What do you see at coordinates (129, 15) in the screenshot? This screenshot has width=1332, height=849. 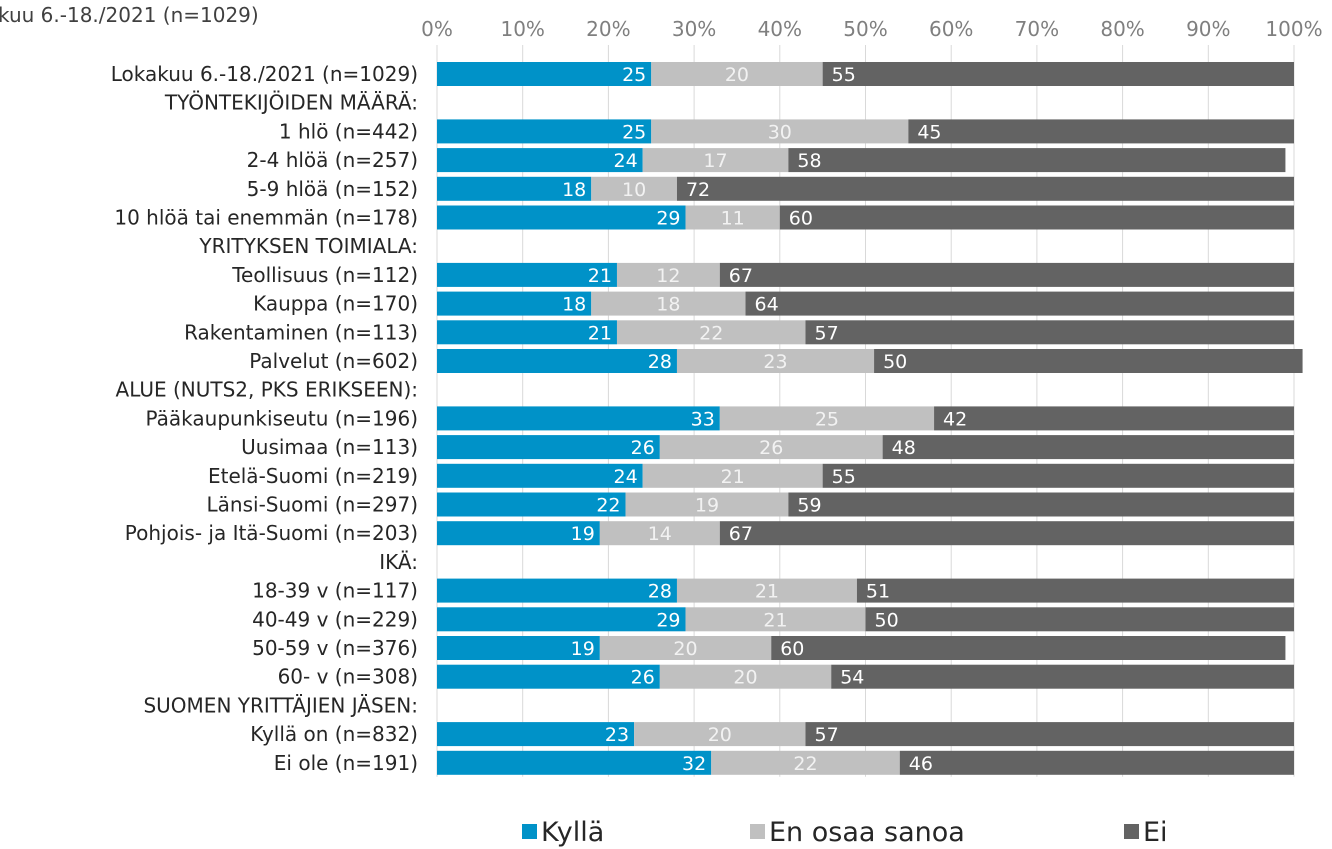 I see `chart-title: kuu 6.-18./2021 (n=1029)` at bounding box center [129, 15].